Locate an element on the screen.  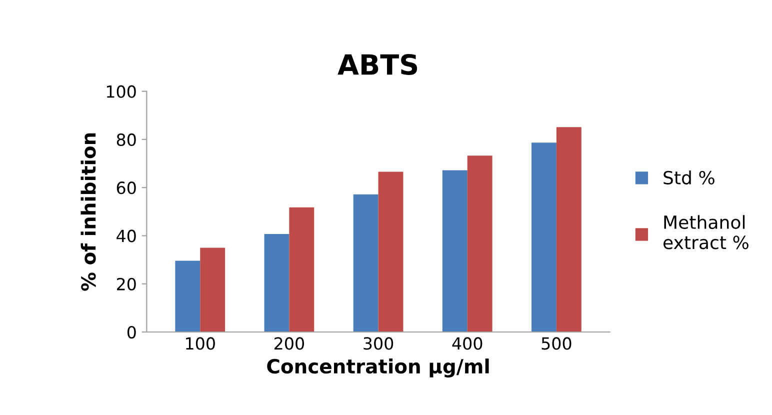
y-tick-label: 100 is located at coordinates (121, 91).